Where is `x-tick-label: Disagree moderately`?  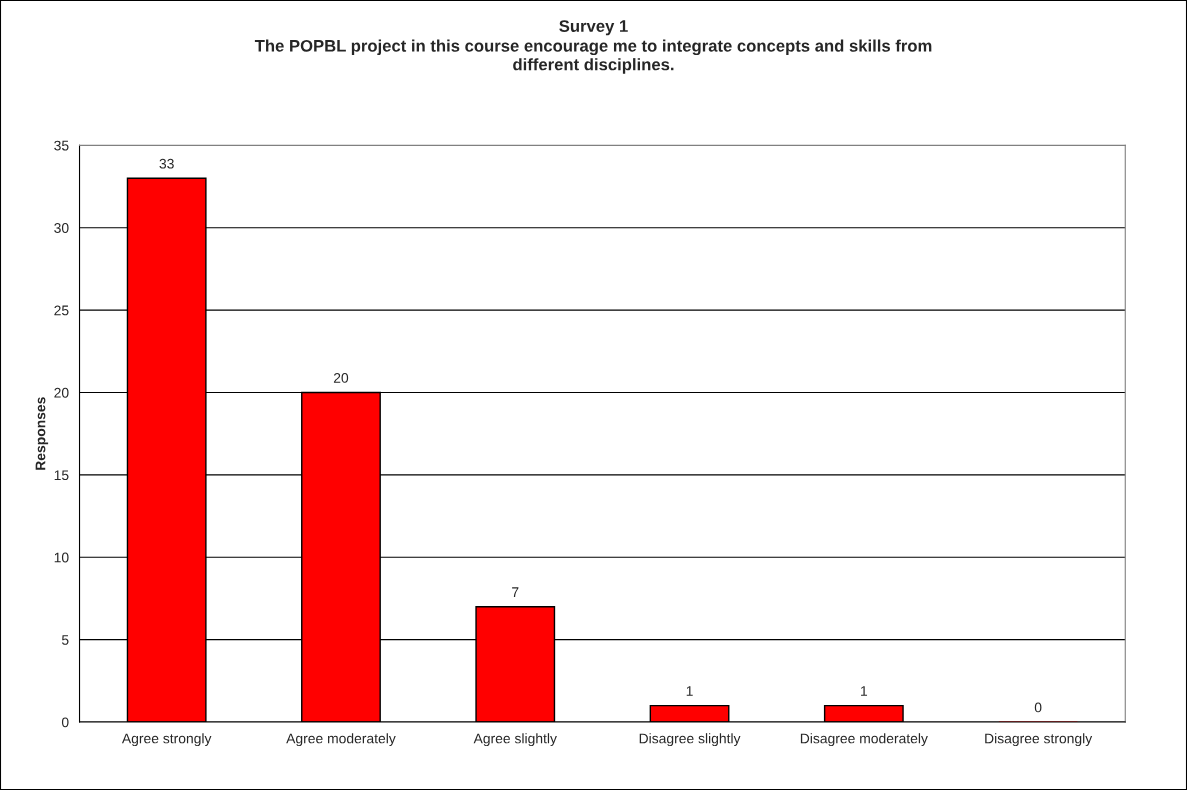 x-tick-label: Disagree moderately is located at coordinates (864, 740).